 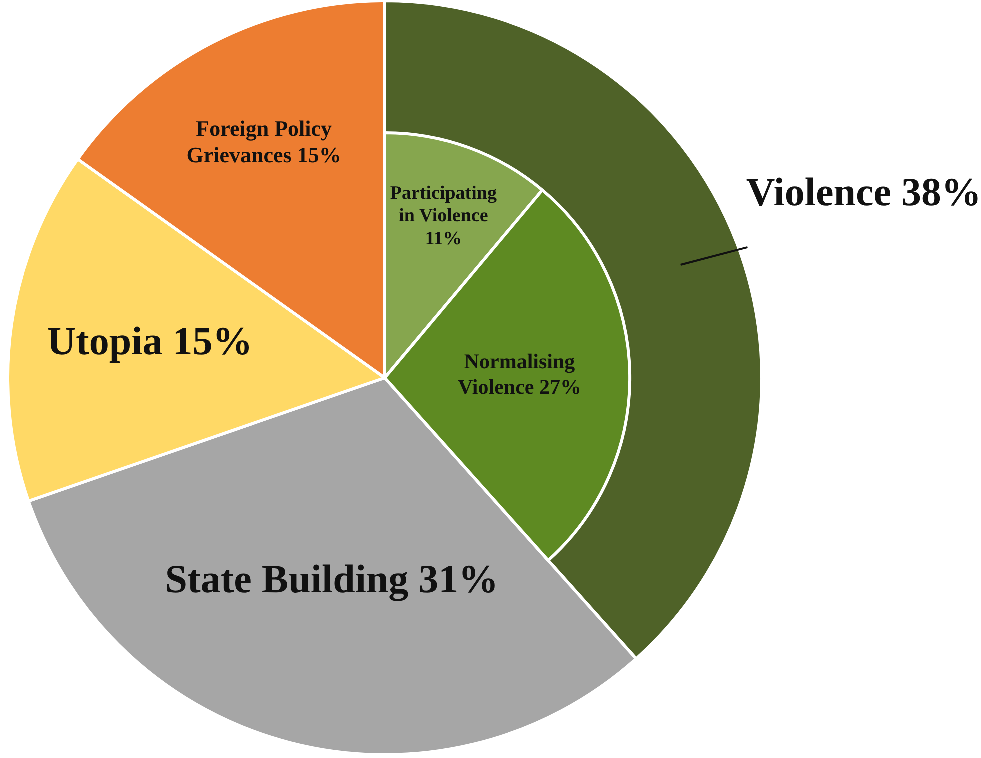 I want to click on slice-label: Violence 38%, so click(x=863, y=191).